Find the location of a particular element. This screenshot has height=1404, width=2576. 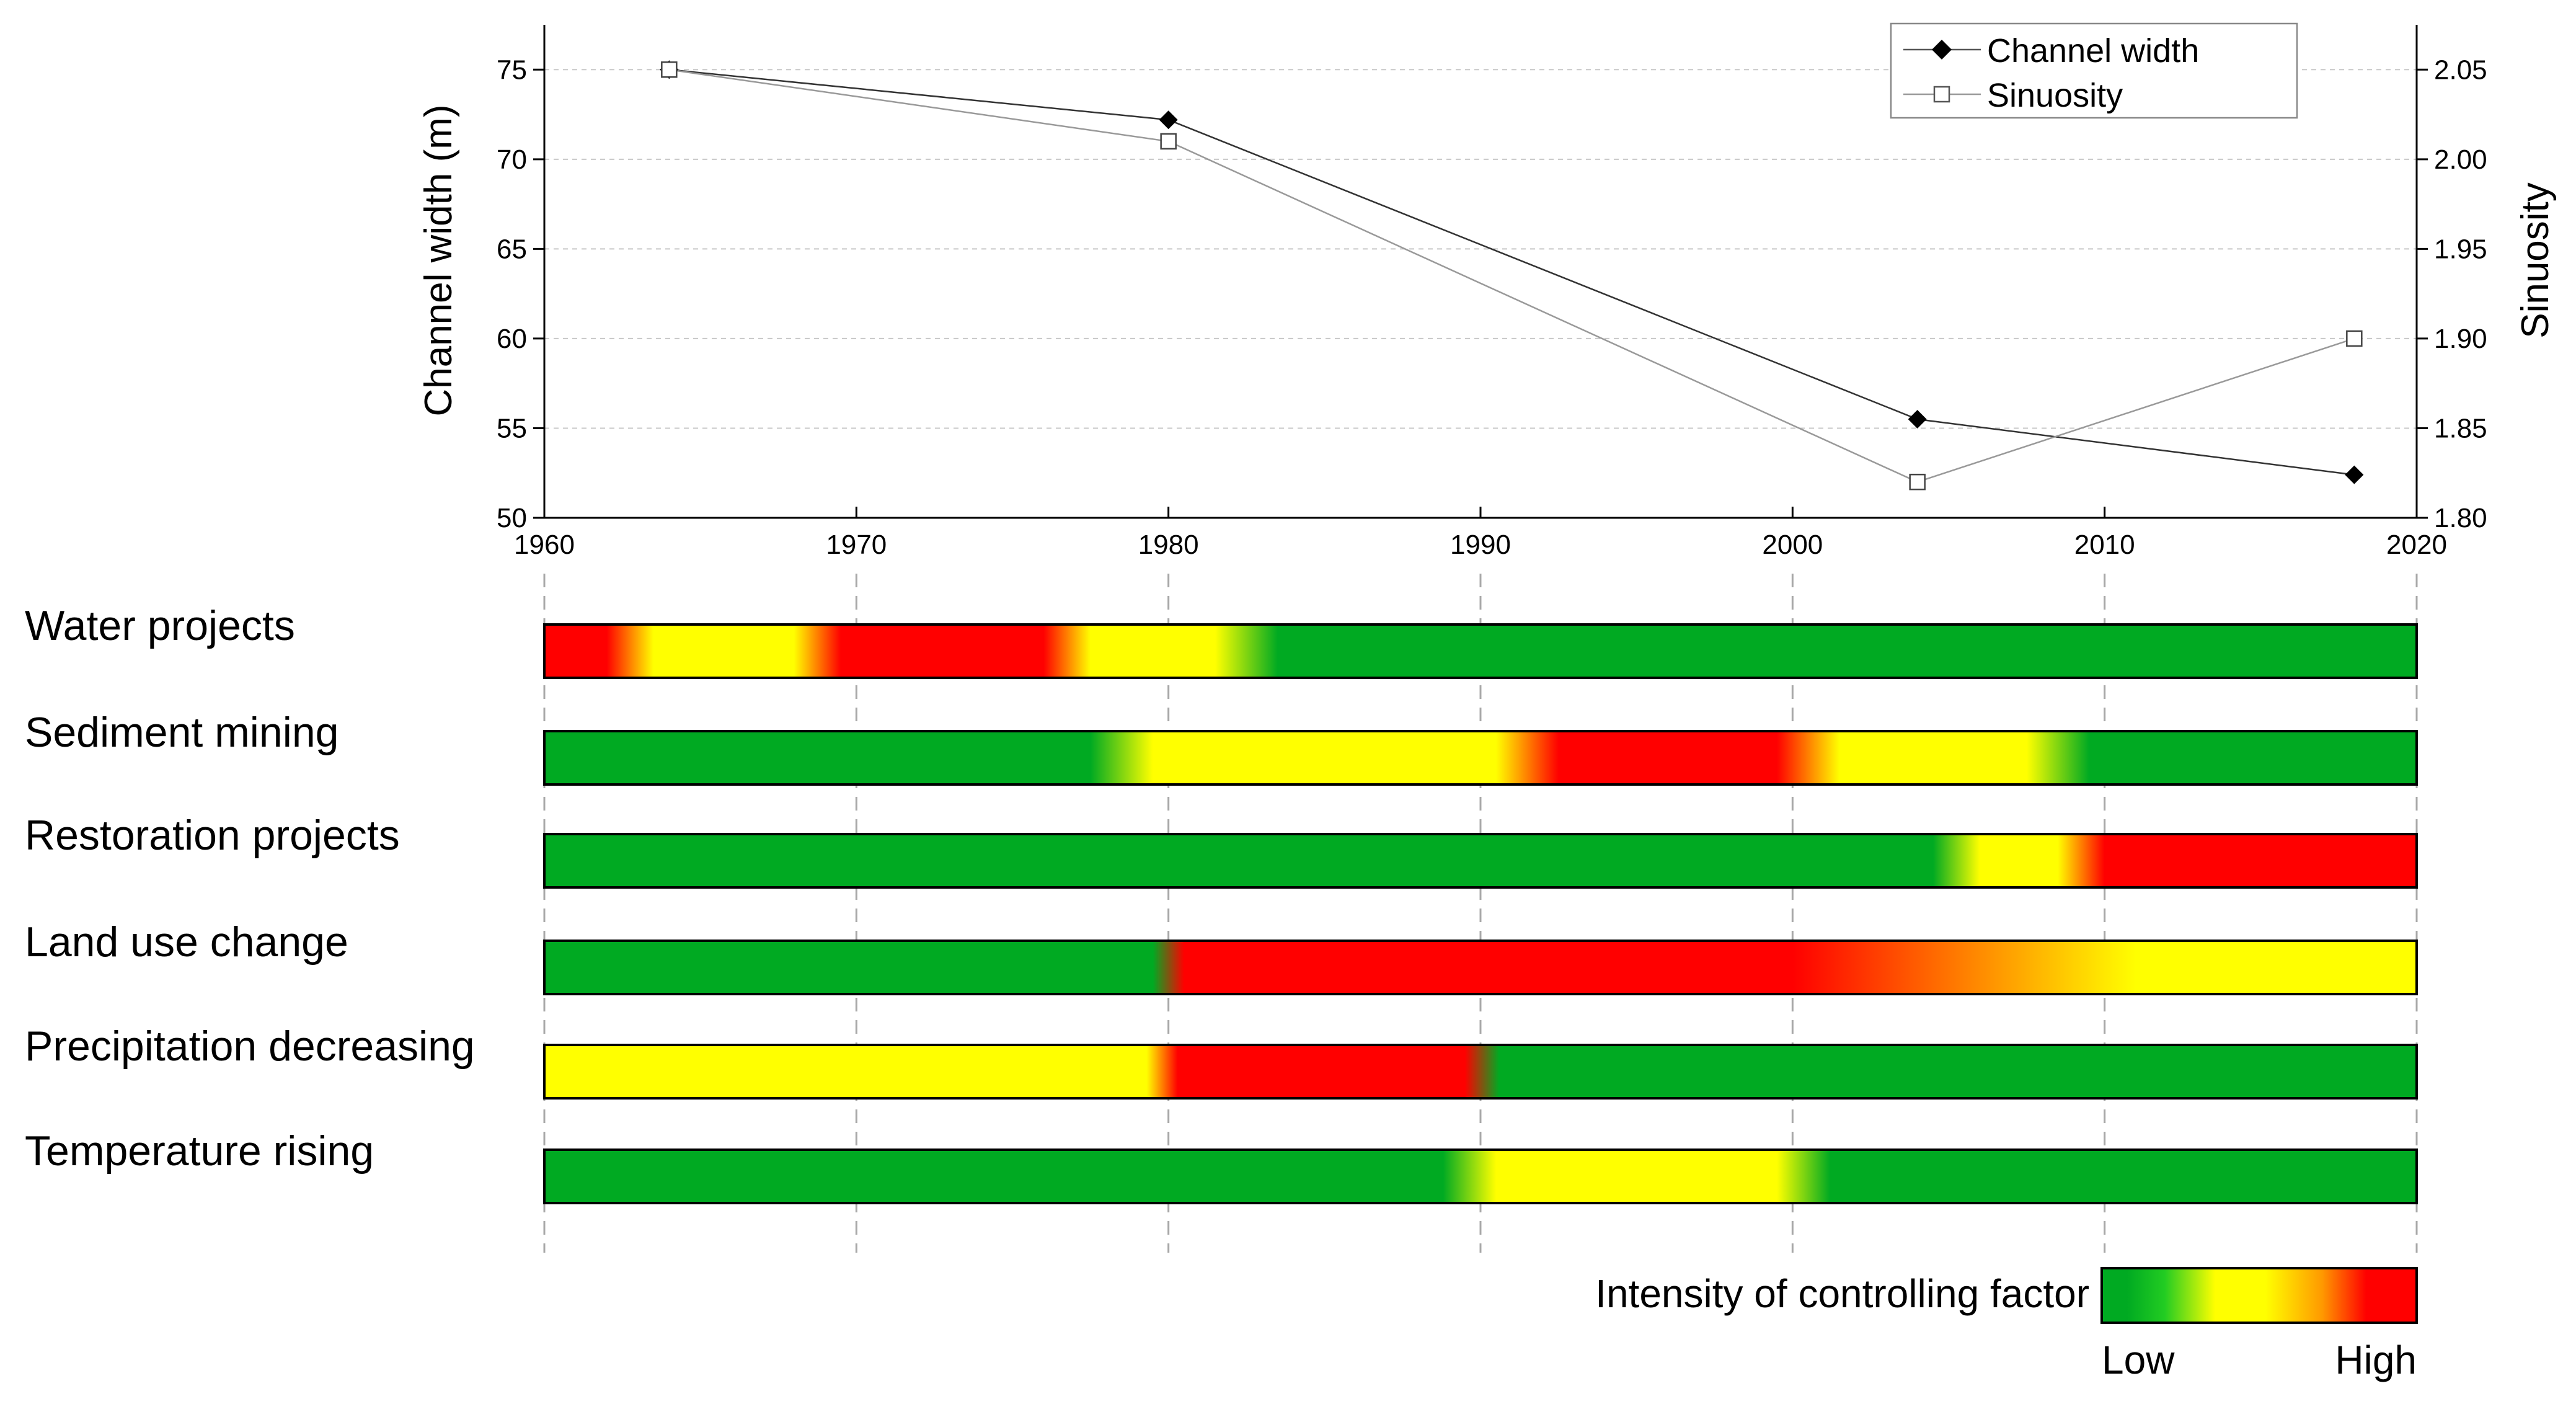

left-y-tick-label: 60 is located at coordinates (512, 339).